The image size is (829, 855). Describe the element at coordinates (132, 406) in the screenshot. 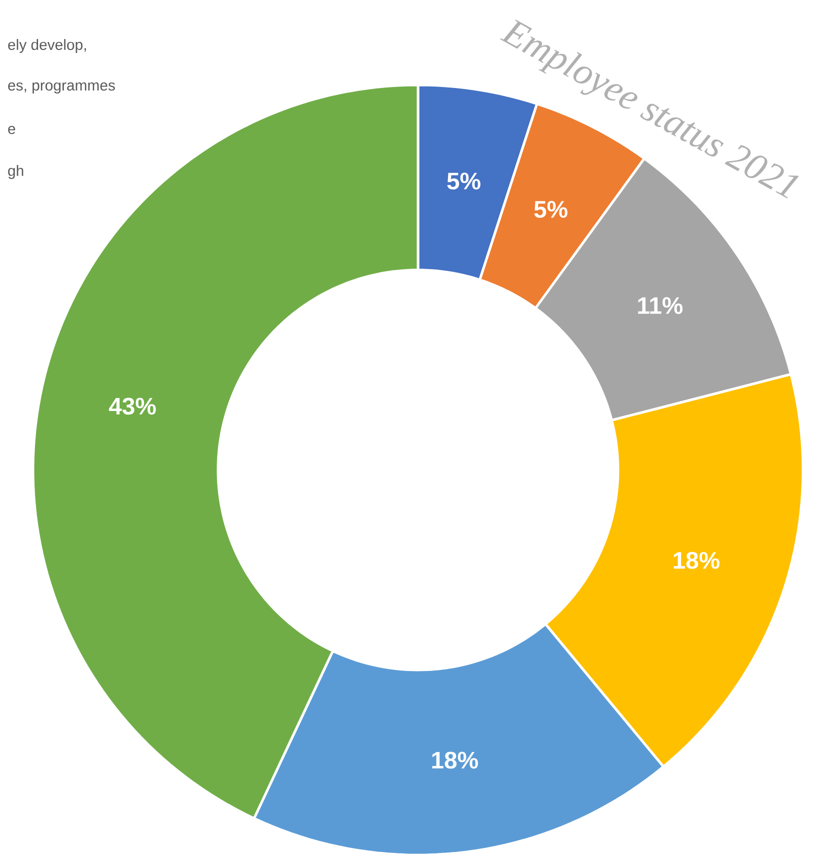

I see `data-label: 43%` at that location.